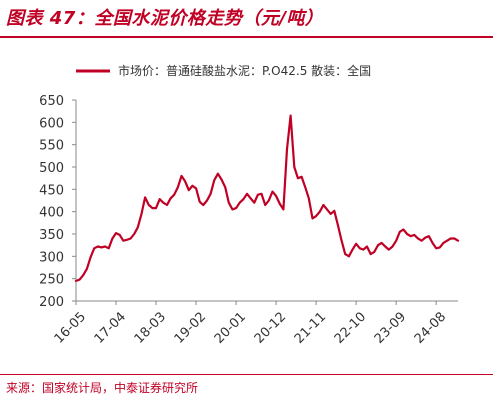 Image resolution: width=493 pixels, height=400 pixels. Describe the element at coordinates (51, 190) in the screenshot. I see `y-tick-label: 450` at that location.